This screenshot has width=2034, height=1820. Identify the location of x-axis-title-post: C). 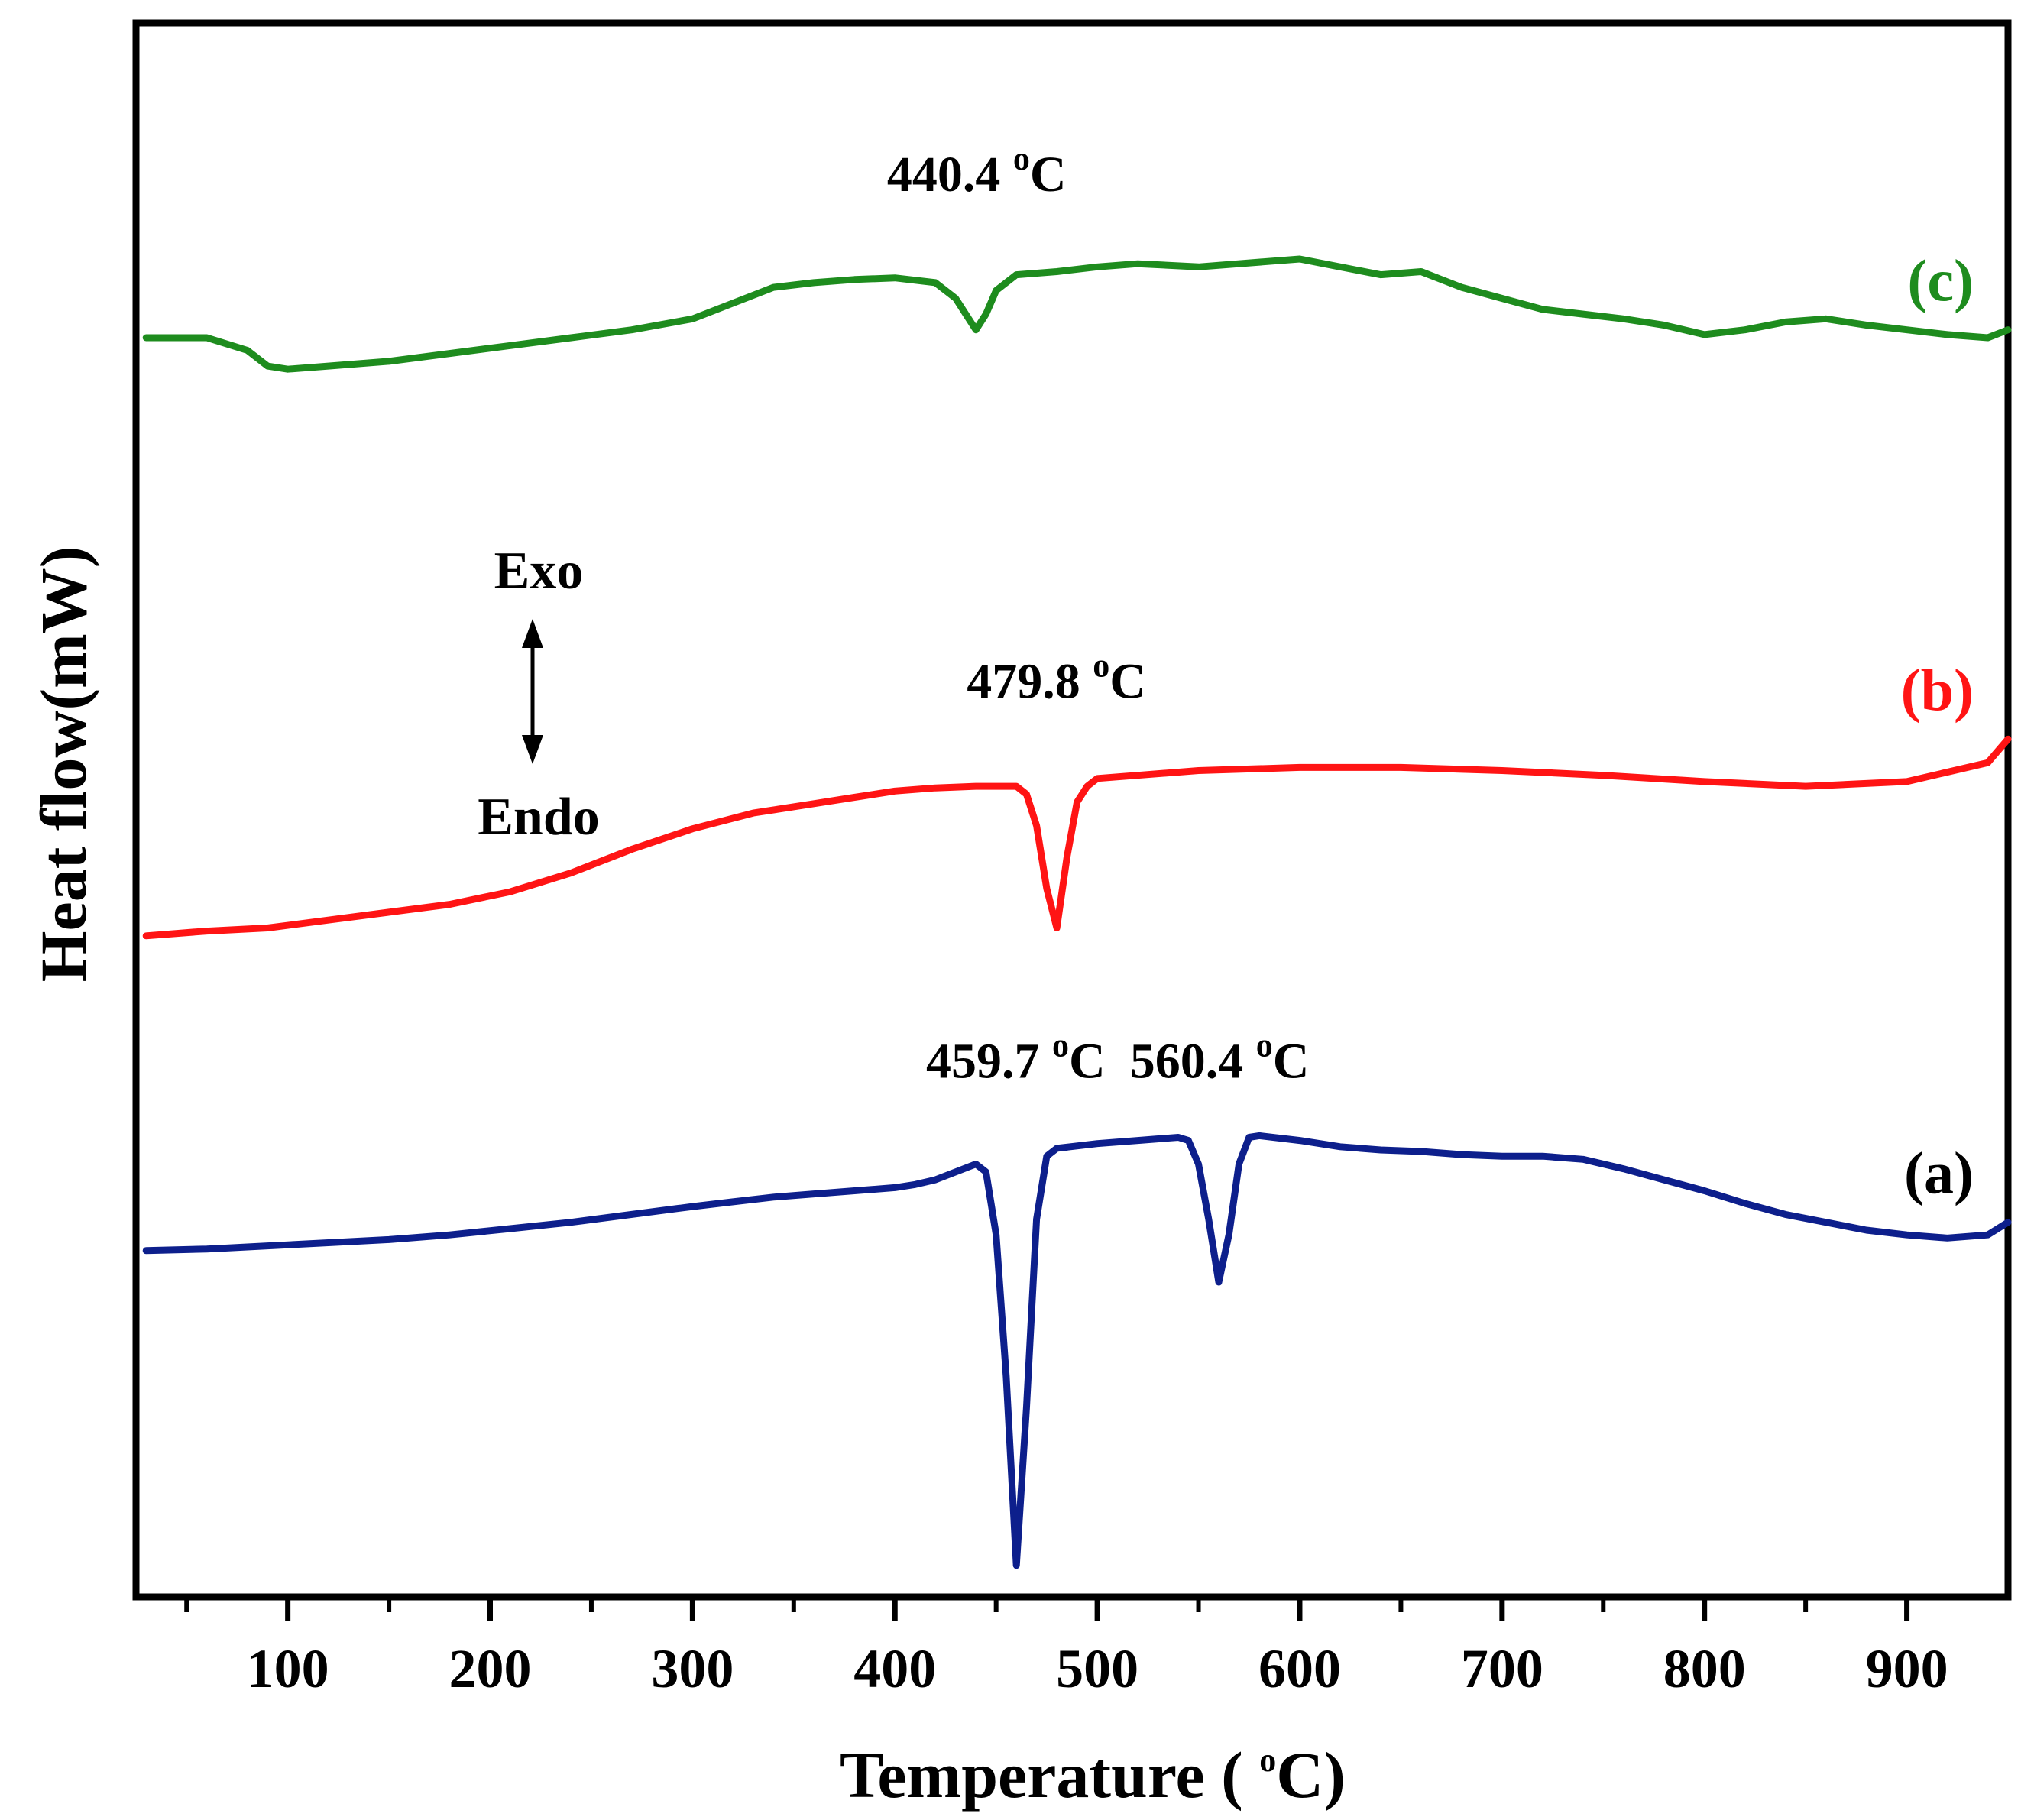
(1311, 1775).